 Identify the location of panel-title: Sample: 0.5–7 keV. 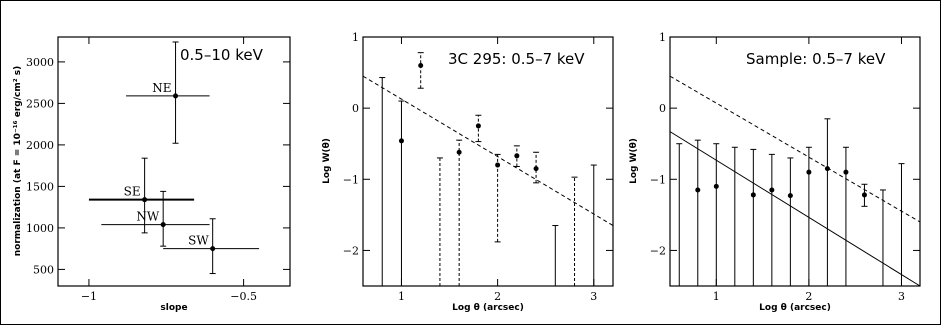
(816, 59).